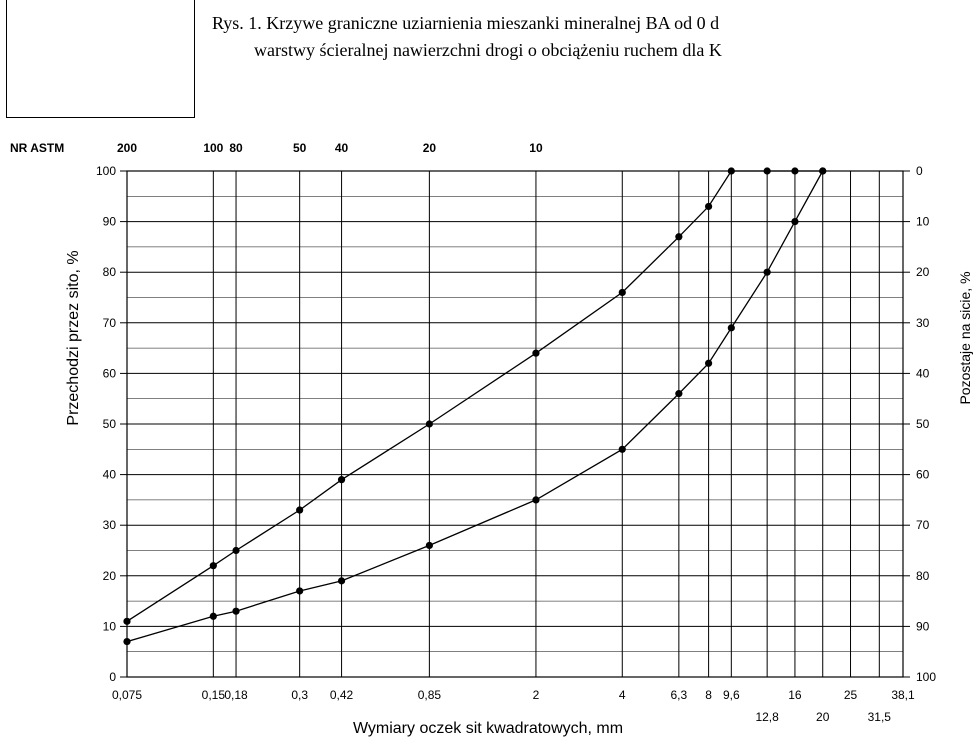 The height and width of the screenshot is (747, 978). What do you see at coordinates (767, 717) in the screenshot?
I see `x-tick-label-row2: 12,8` at bounding box center [767, 717].